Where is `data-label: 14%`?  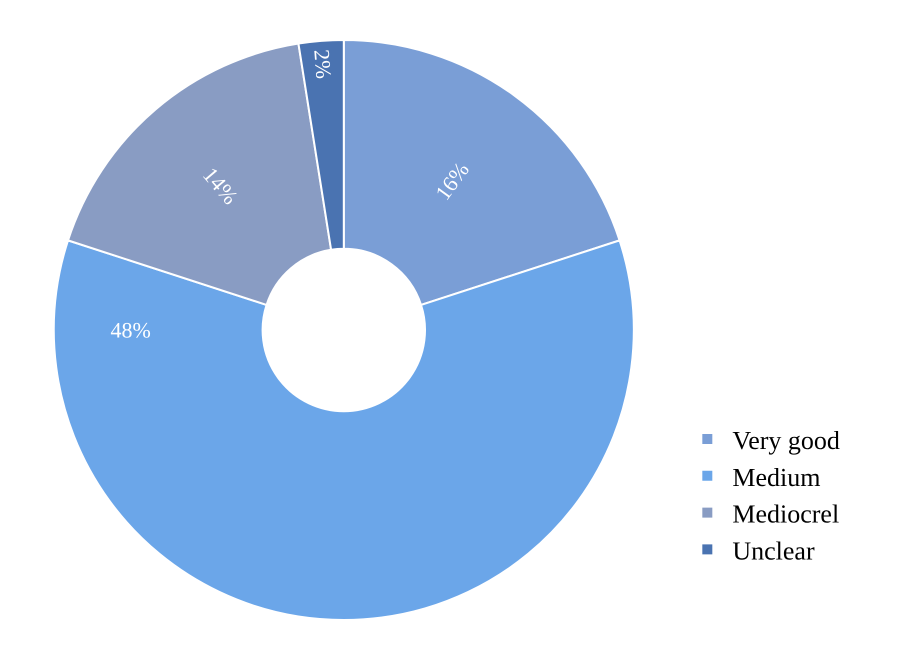
data-label: 14% is located at coordinates (221, 186).